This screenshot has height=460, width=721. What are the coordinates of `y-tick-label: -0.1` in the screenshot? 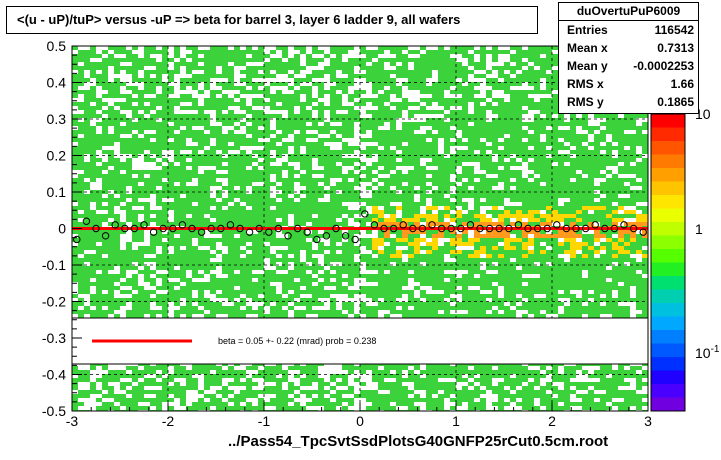 It's located at (54, 265).